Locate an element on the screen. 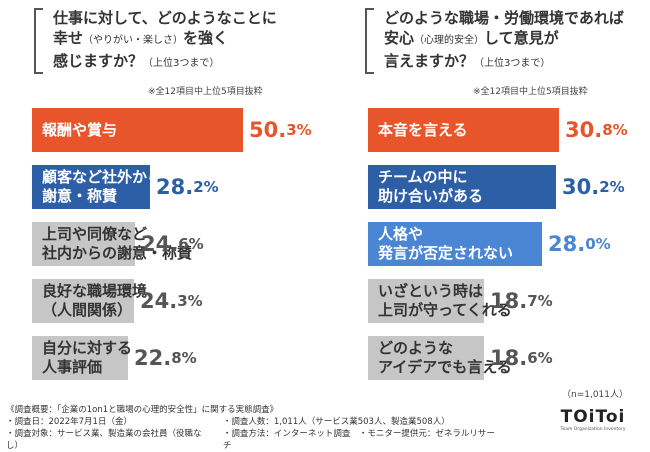 The width and height of the screenshot is (650, 452). left-bar-value-main-3: 24. is located at coordinates (160, 244).